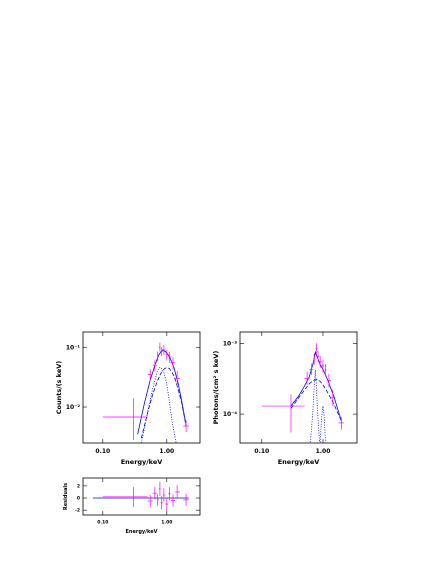 The image size is (436, 568). I want to click on y-axis-label: Photons/(cm² s keV), so click(216, 388).